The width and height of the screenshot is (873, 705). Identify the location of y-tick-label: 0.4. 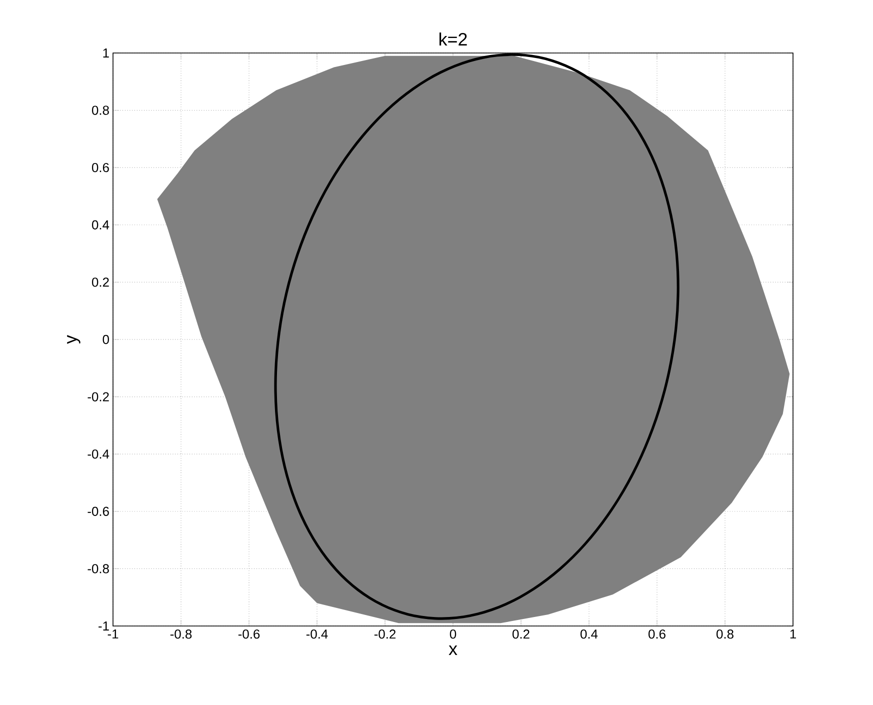
(101, 225).